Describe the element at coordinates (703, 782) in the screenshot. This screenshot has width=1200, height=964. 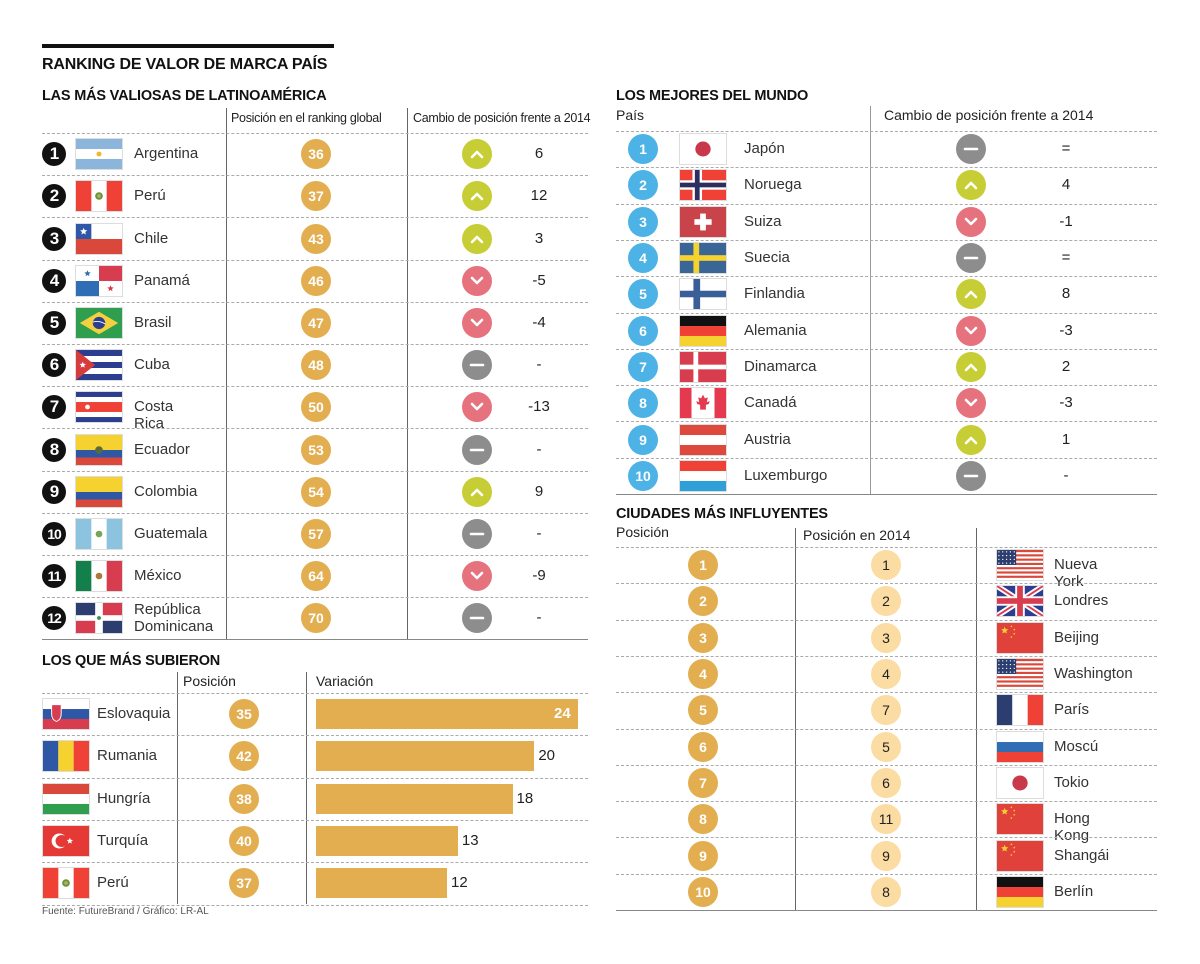
I see `position-badge: 7` at that location.